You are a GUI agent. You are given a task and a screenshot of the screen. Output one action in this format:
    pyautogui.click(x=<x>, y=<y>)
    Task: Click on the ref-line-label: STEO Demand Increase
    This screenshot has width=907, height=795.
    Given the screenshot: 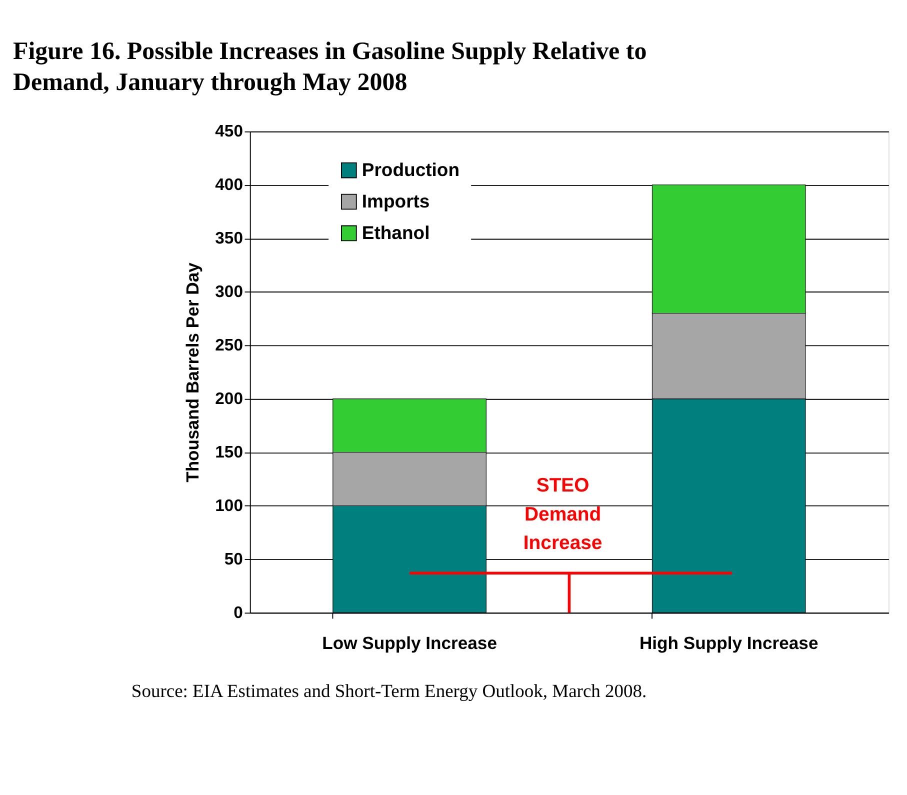 What is the action you would take?
    pyautogui.click(x=562, y=514)
    